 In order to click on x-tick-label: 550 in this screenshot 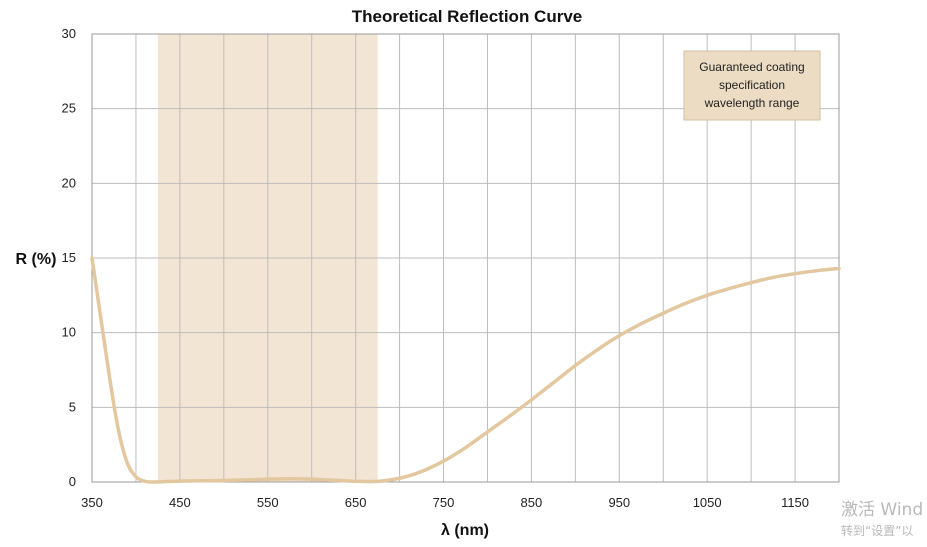, I will do `click(268, 502)`.